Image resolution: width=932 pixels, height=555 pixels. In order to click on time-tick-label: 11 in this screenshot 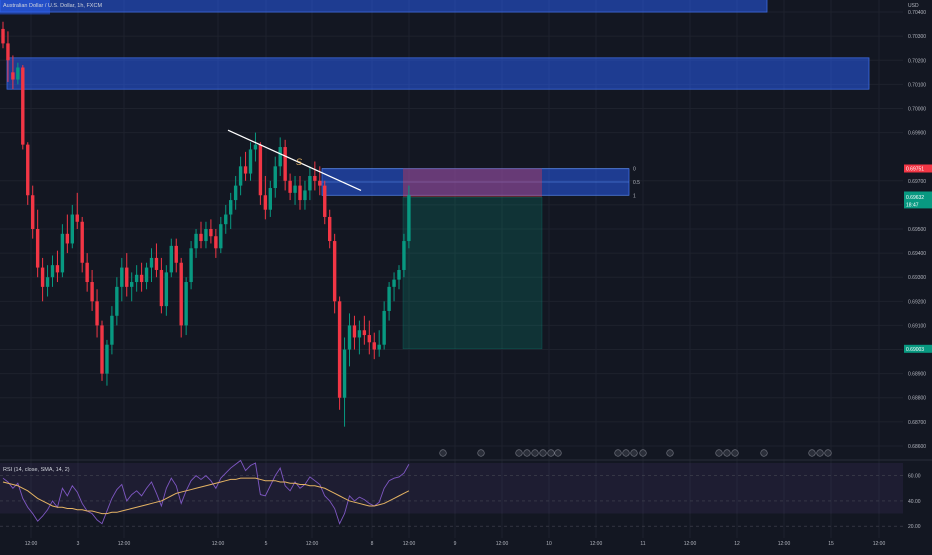, I will do `click(642, 544)`.